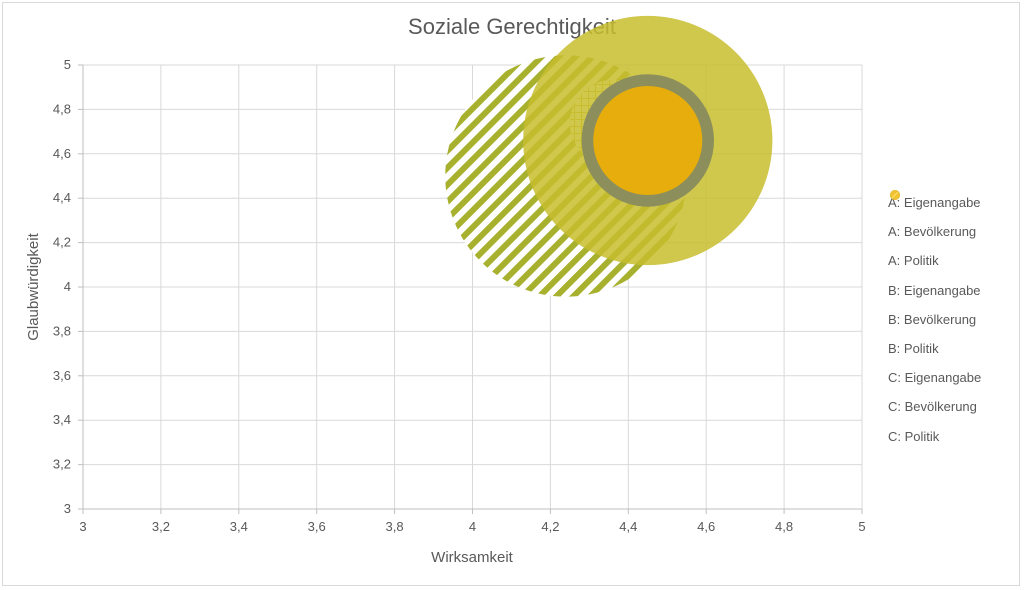 This screenshot has width=1024, height=590. I want to click on legend-item-b-eigenangabe: B: Eigenangabe, so click(953, 247).